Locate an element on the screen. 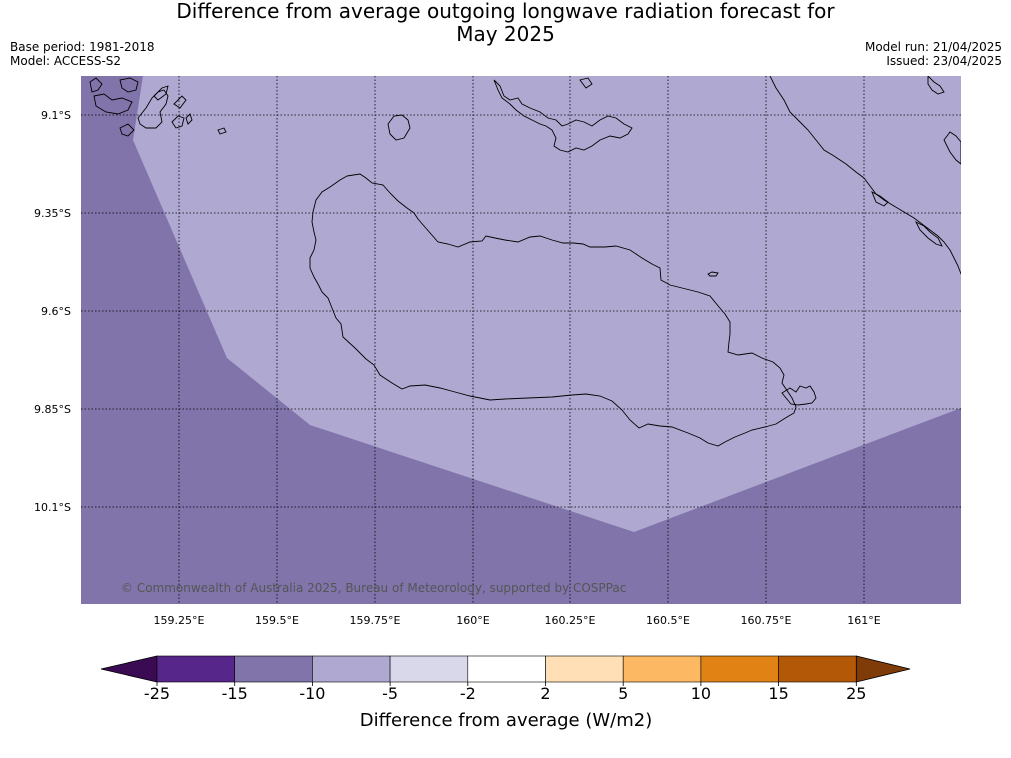  colorbar-tick-label: -2 is located at coordinates (468, 693).